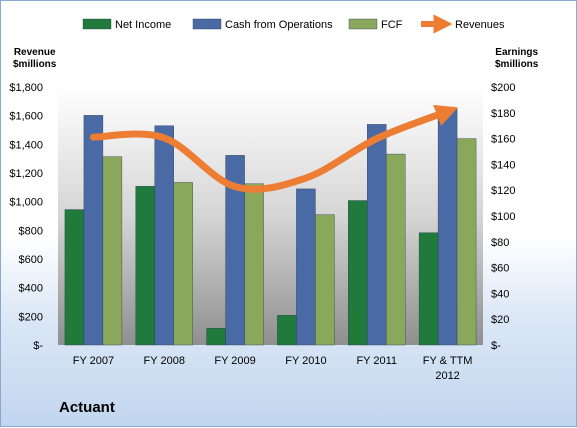 The width and height of the screenshot is (577, 428). What do you see at coordinates (31, 289) in the screenshot?
I see `left-tick-label: $400` at bounding box center [31, 289].